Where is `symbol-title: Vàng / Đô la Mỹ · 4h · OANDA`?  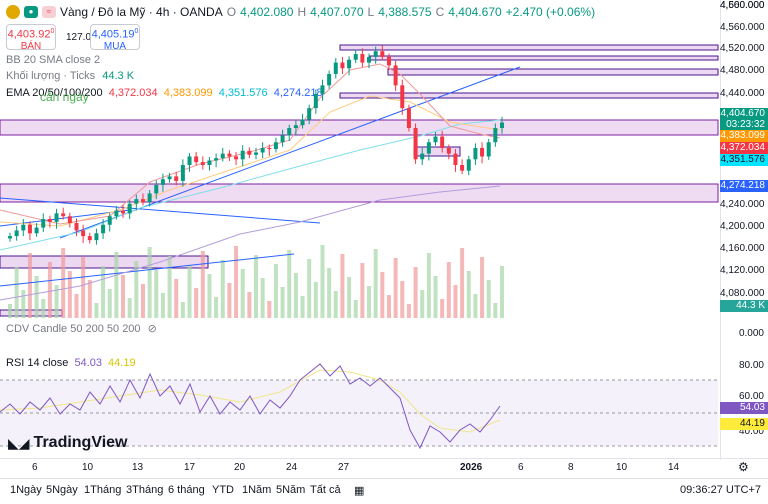 symbol-title: Vàng / Đô la Mỹ · 4h · OANDA is located at coordinates (141, 12).